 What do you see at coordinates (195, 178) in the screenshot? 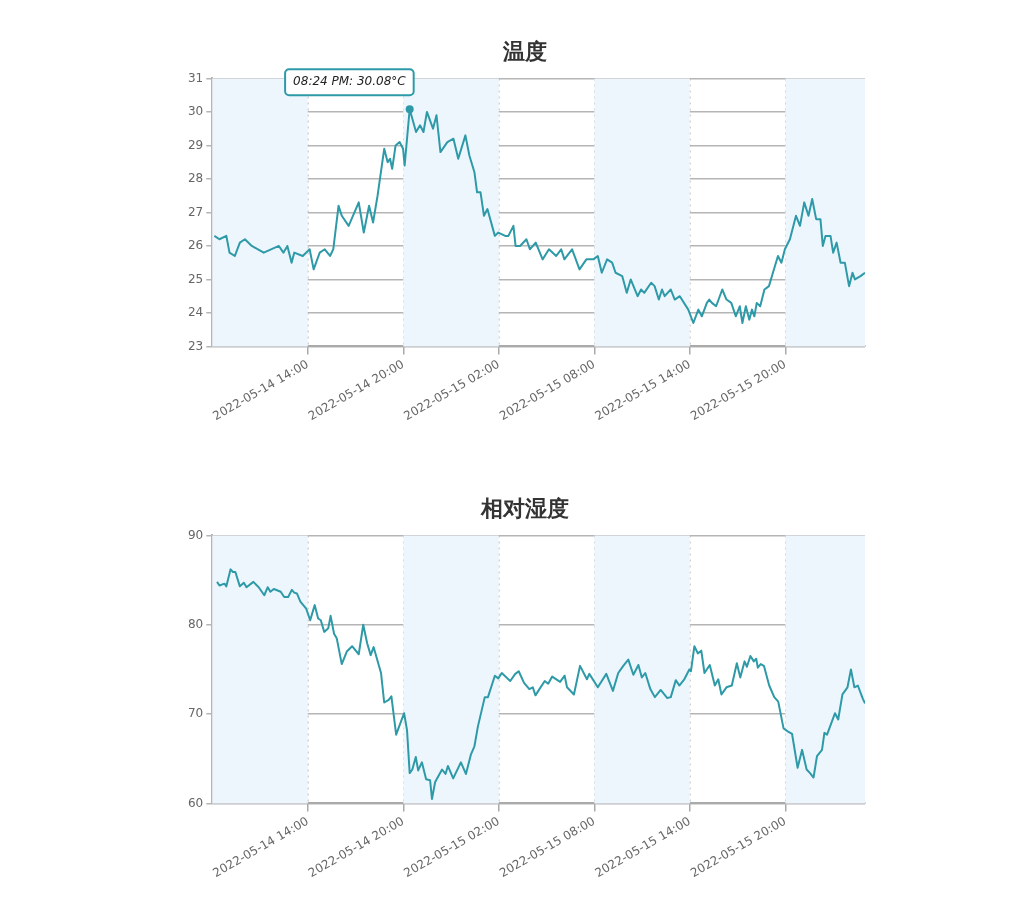
I see `y-tick-label: 28` at bounding box center [195, 178].